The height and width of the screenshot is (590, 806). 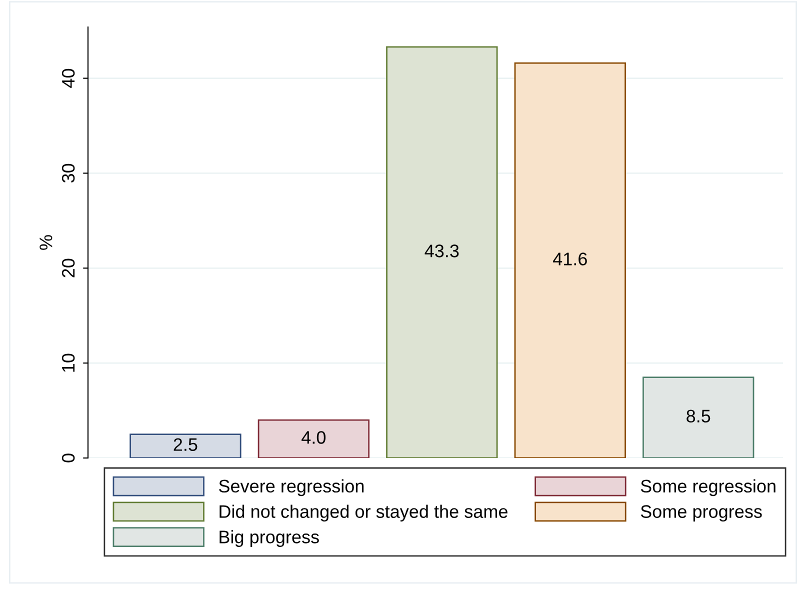 What do you see at coordinates (68, 268) in the screenshot?
I see `y-tick-label: 20` at bounding box center [68, 268].